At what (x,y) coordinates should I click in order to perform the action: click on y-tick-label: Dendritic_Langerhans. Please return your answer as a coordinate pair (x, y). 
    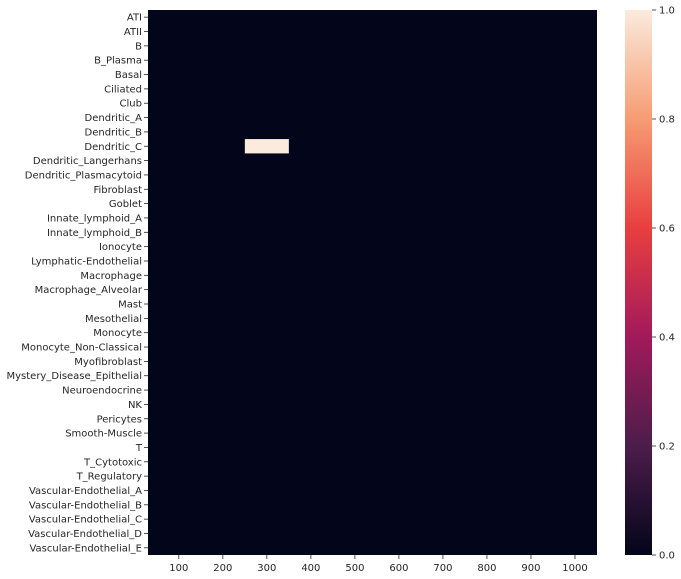
    Looking at the image, I should click on (87, 161).